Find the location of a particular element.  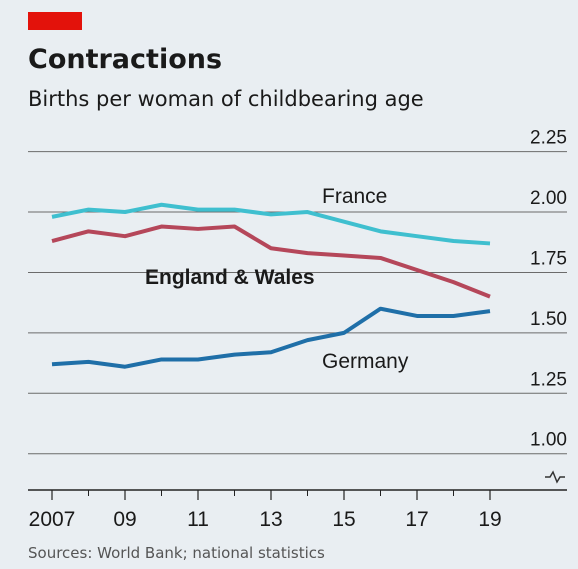

source: Sources: World Bank; national statistics is located at coordinates (176, 553).